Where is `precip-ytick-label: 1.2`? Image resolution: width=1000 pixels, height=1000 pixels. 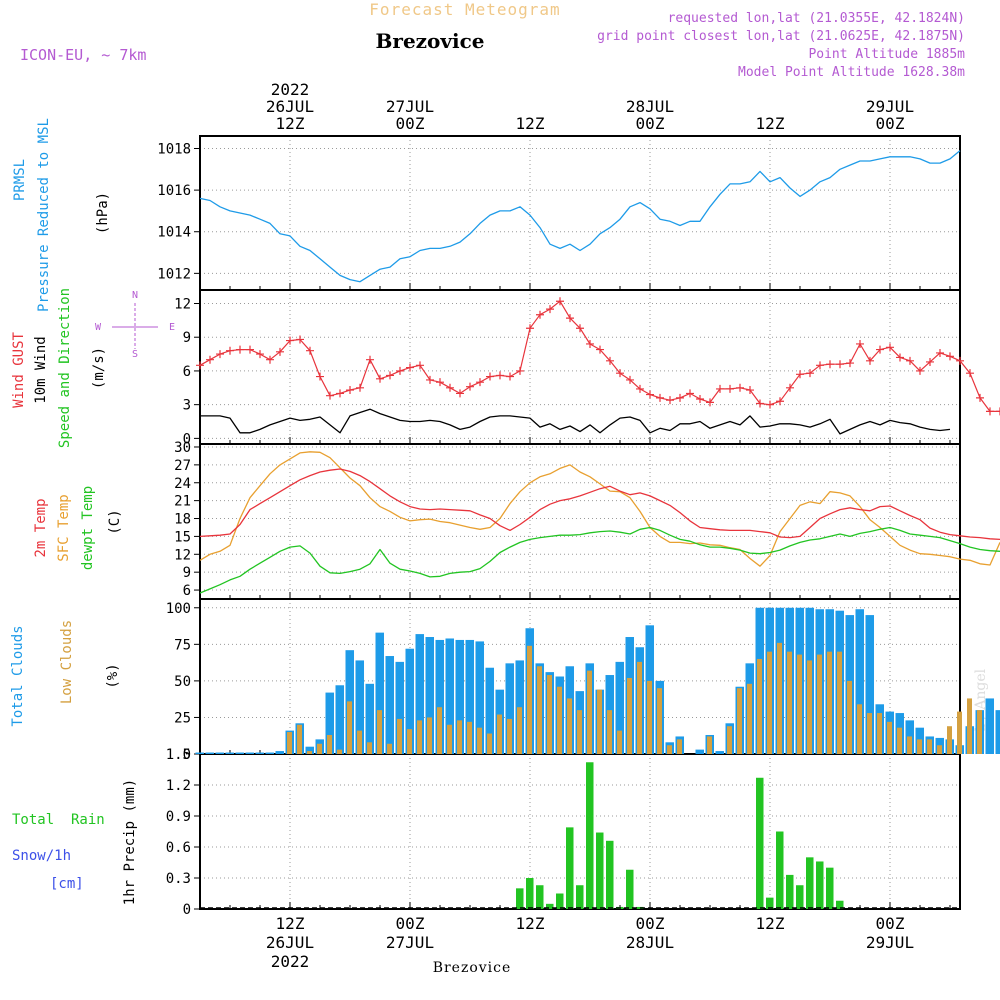 precip-ytick-label: 1.2 is located at coordinates (178, 786).